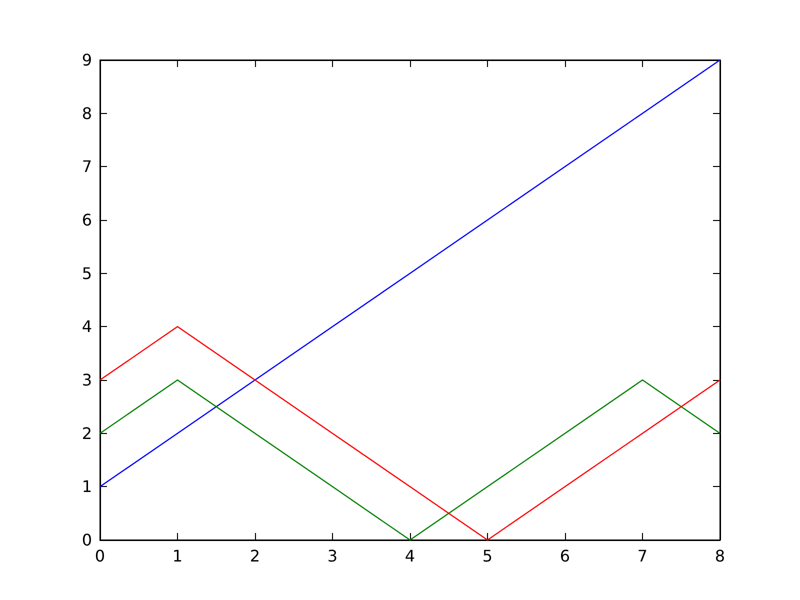  I want to click on y-tick-label: 6, so click(87, 220).